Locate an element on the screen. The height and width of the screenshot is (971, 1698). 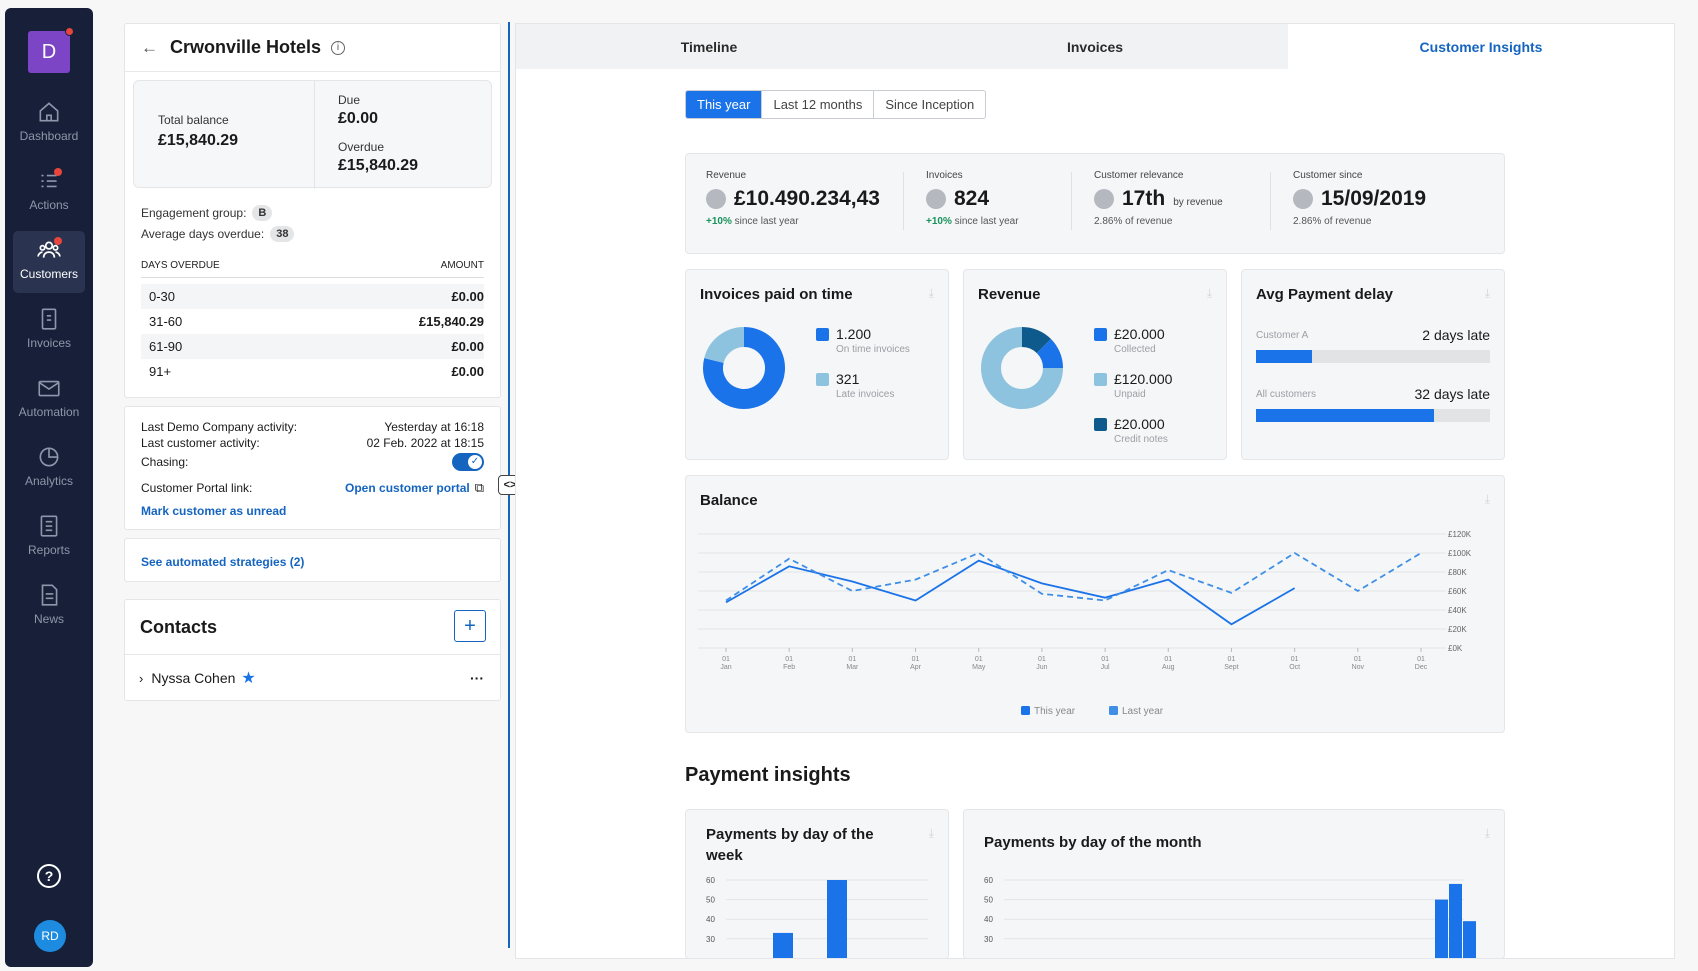
average-days-overdue: Average days overdue: 38 is located at coordinates (218, 234).